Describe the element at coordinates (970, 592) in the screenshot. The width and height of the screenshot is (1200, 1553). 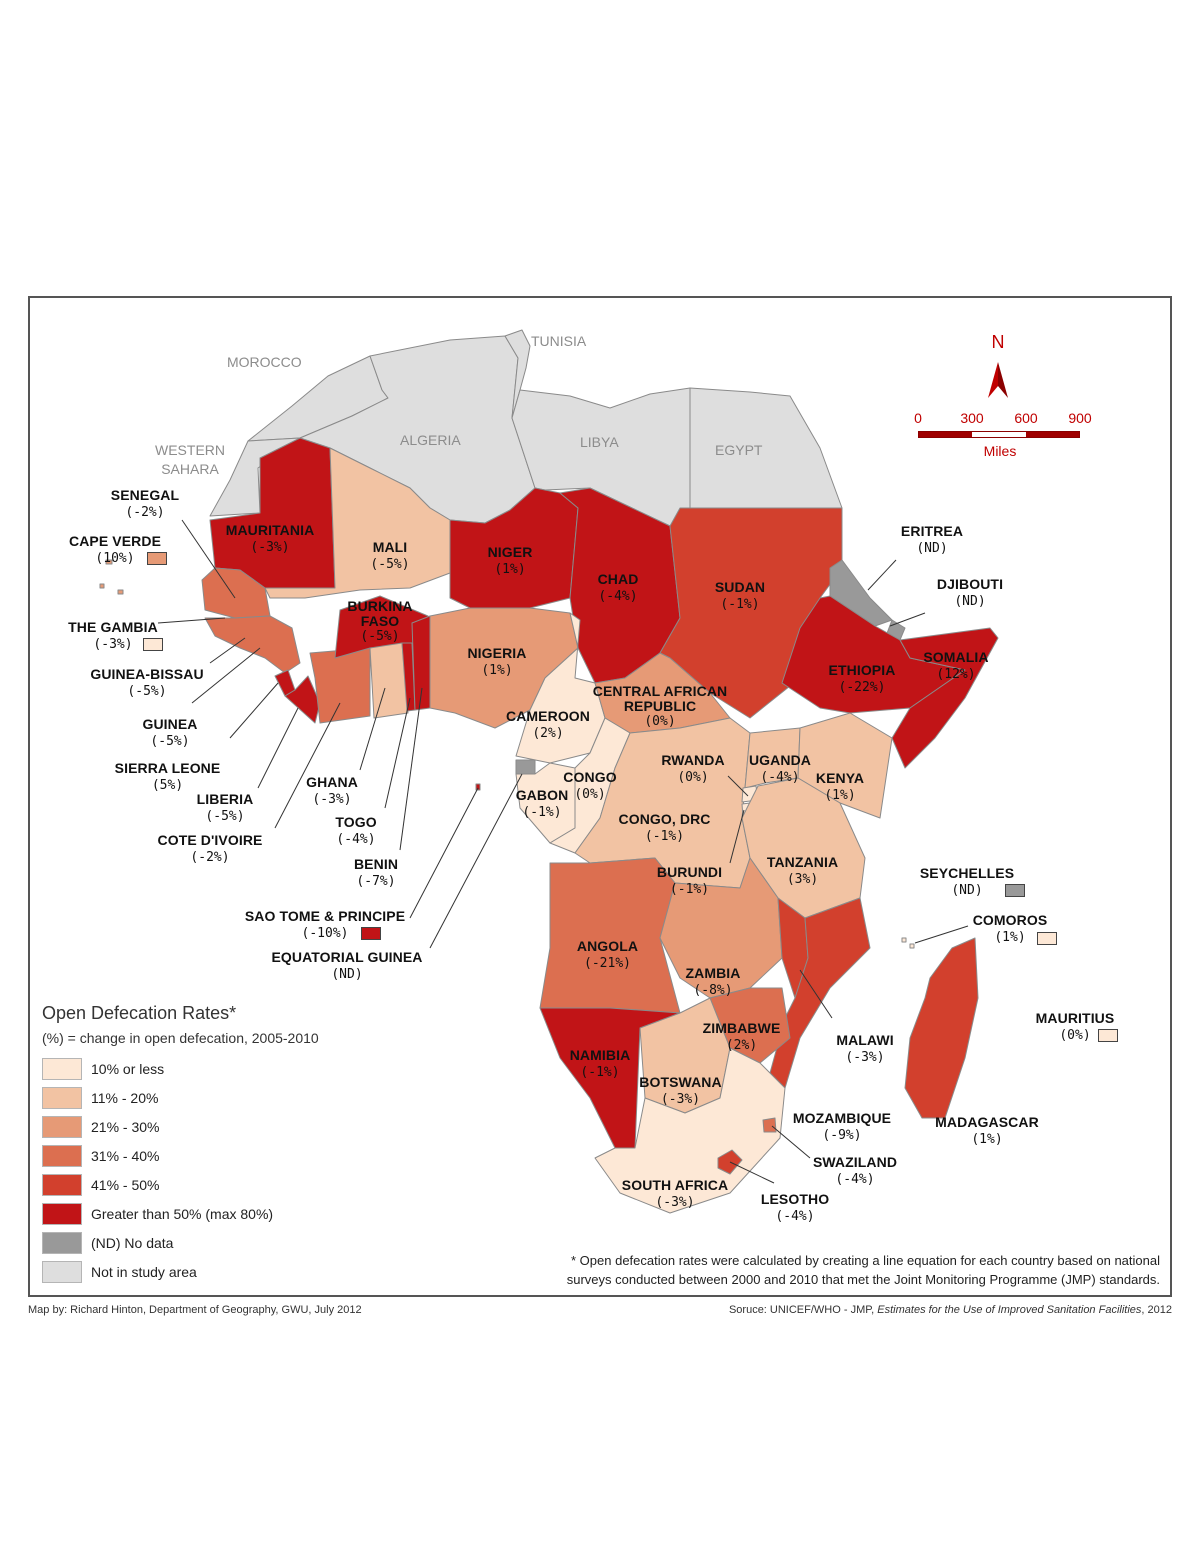
I see `label-djibouti: DJIBOUTI (ND)` at that location.